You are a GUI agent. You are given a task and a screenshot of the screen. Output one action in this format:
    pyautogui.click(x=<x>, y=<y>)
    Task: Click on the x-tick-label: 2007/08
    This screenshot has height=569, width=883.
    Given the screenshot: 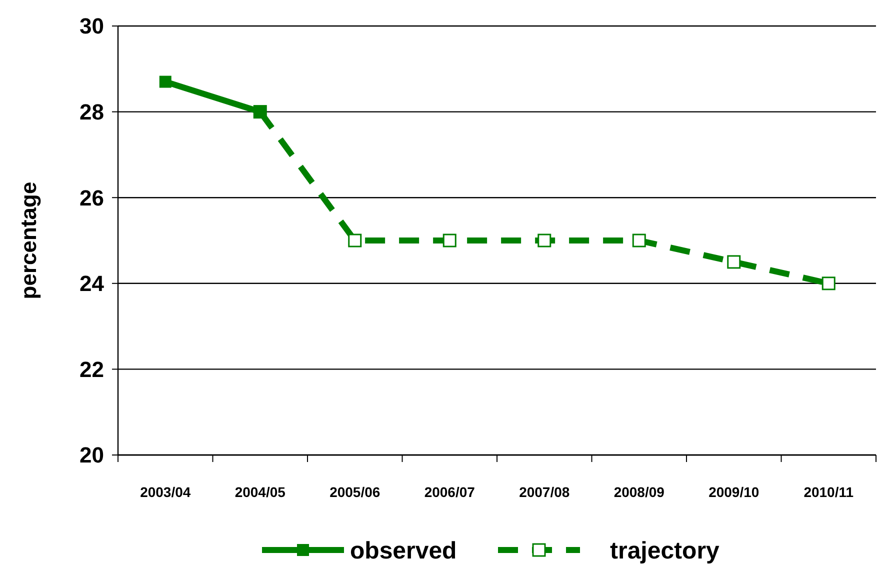 What is the action you would take?
    pyautogui.click(x=544, y=492)
    